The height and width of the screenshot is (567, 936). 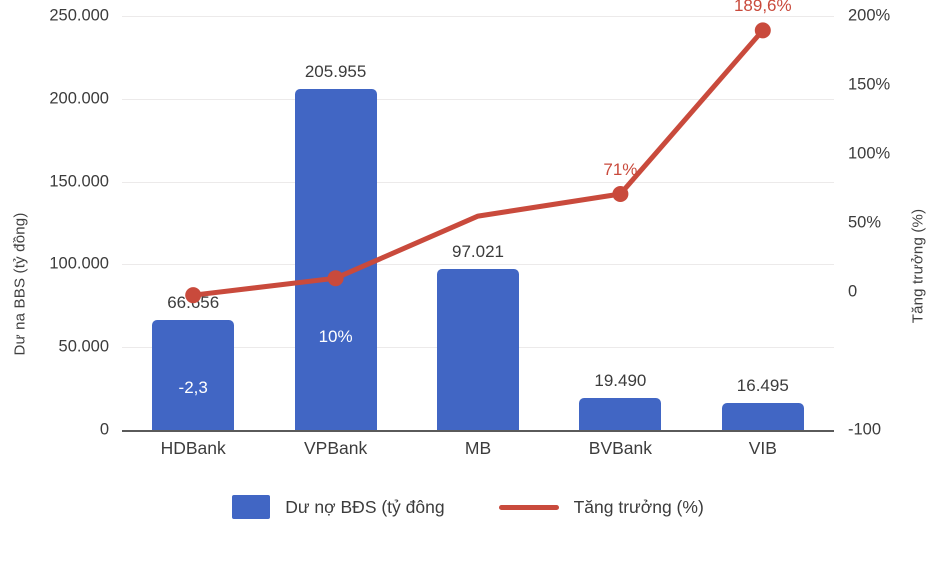 What do you see at coordinates (79, 15) in the screenshot?
I see `y-tick-label-left: 250.000` at bounding box center [79, 15].